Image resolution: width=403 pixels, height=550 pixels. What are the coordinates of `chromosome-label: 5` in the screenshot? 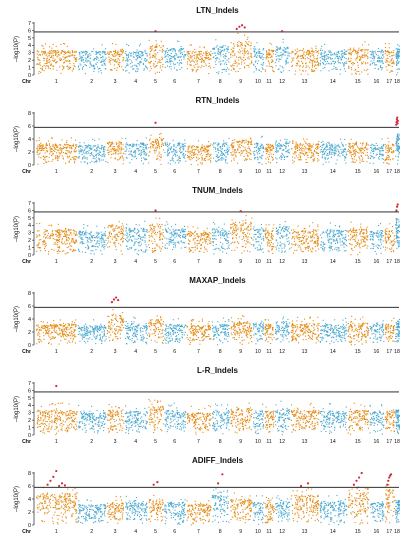 It's located at (155, 82).